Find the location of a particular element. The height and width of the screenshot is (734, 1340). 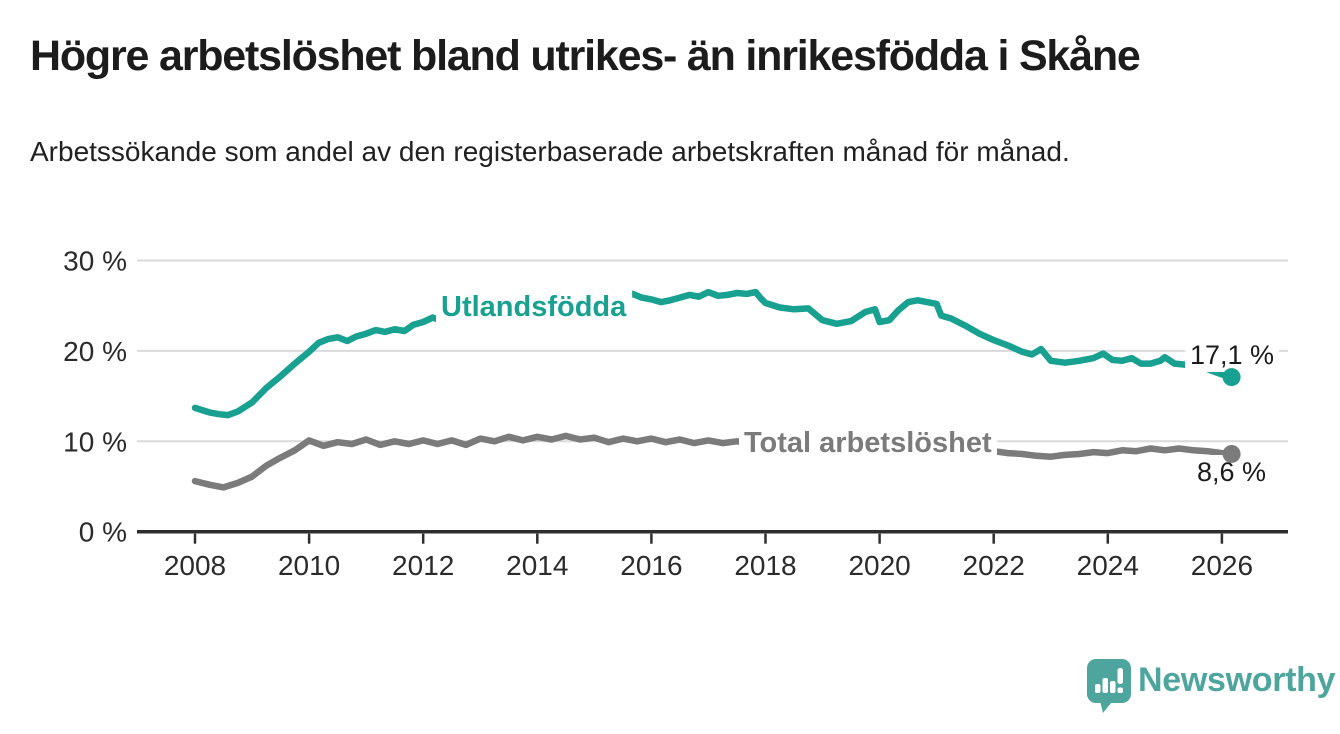

x-tick-label-2024: 2024 is located at coordinates (1108, 565).